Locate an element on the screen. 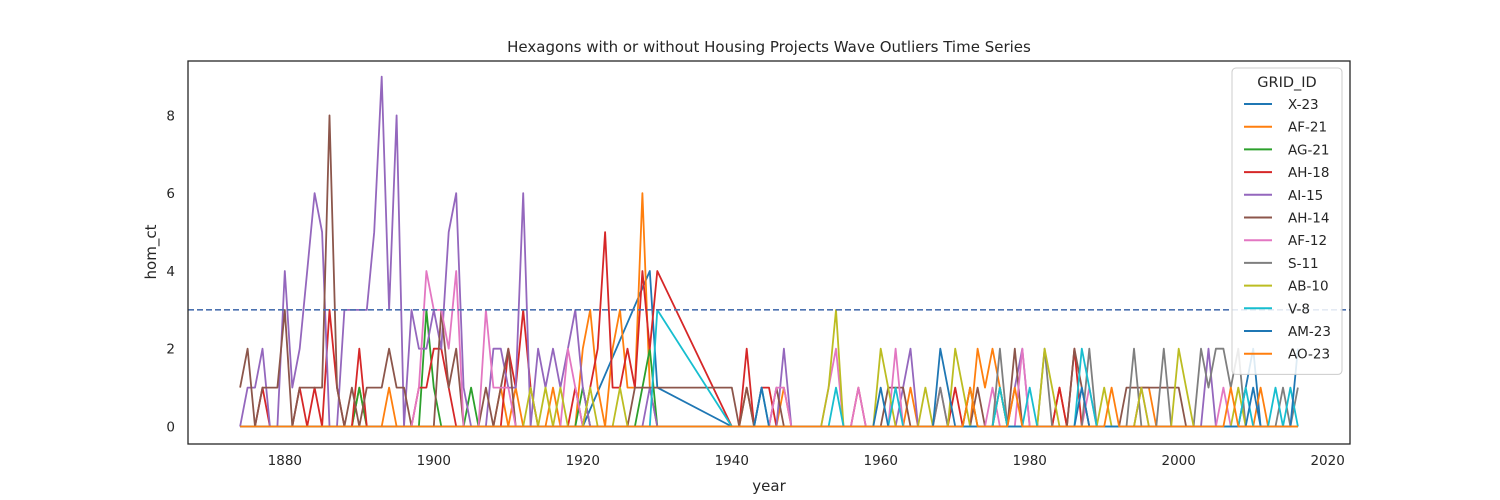  x-tick-label: 1900 is located at coordinates (434, 461).